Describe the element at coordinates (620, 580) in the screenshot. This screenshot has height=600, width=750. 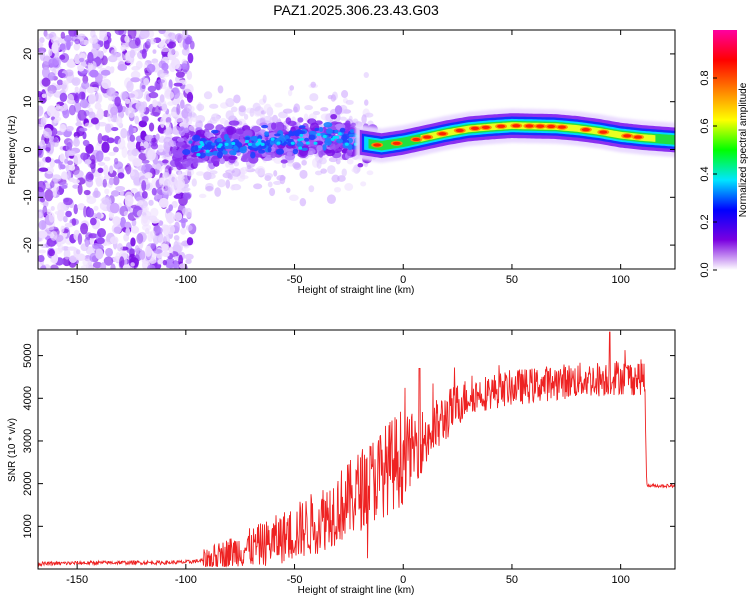
I see `snr-x-tick-label: 100` at that location.